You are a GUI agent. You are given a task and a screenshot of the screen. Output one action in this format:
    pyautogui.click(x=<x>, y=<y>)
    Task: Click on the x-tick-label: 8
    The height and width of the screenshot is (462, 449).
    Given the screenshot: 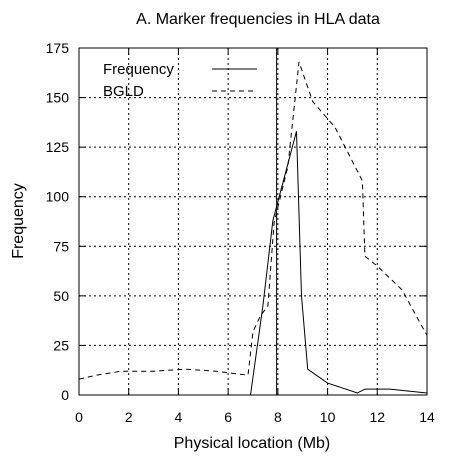 What is the action you would take?
    pyautogui.click(x=278, y=417)
    